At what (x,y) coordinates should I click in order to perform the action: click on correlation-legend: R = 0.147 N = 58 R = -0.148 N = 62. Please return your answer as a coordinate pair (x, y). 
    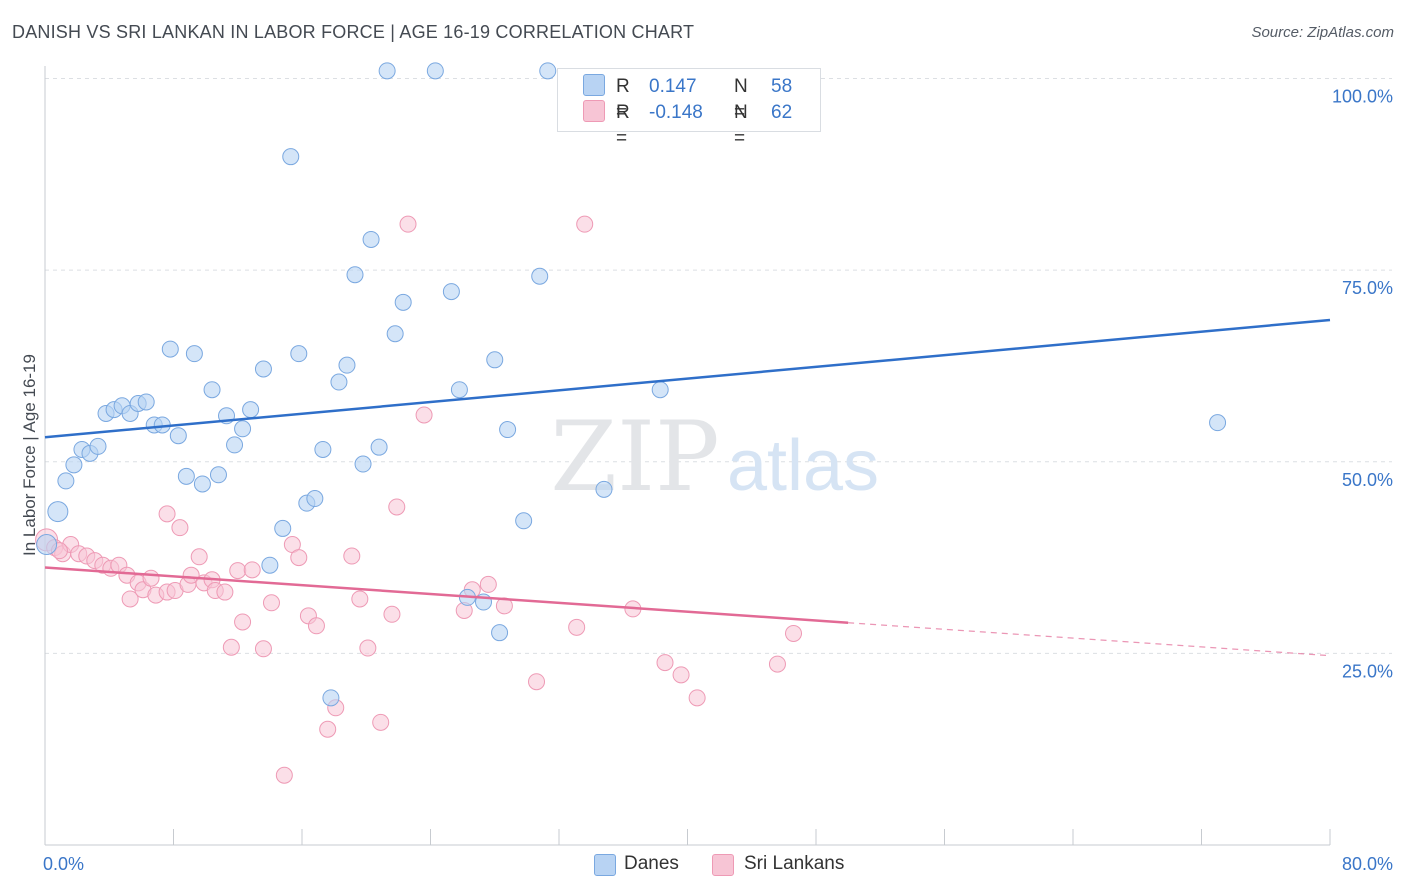
    Looking at the image, I should click on (689, 108).